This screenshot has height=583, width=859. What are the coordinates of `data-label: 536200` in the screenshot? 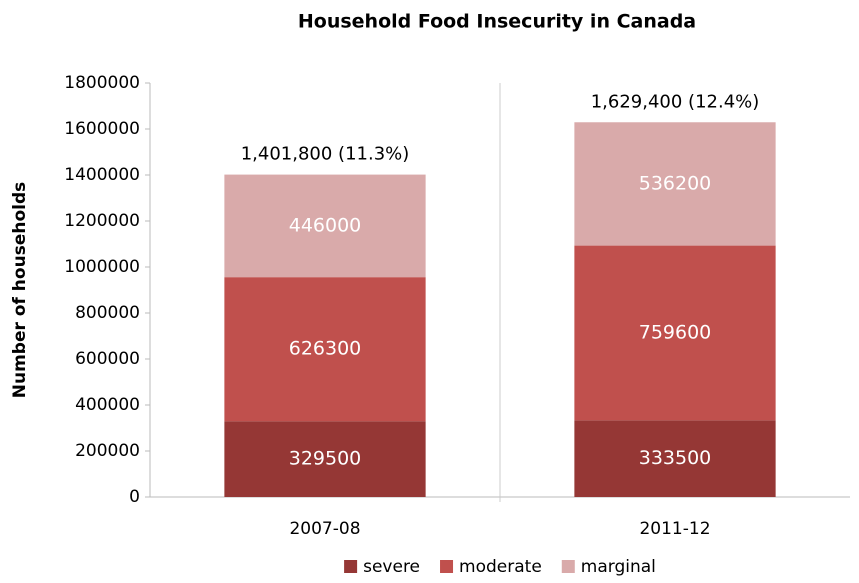 It's located at (675, 183).